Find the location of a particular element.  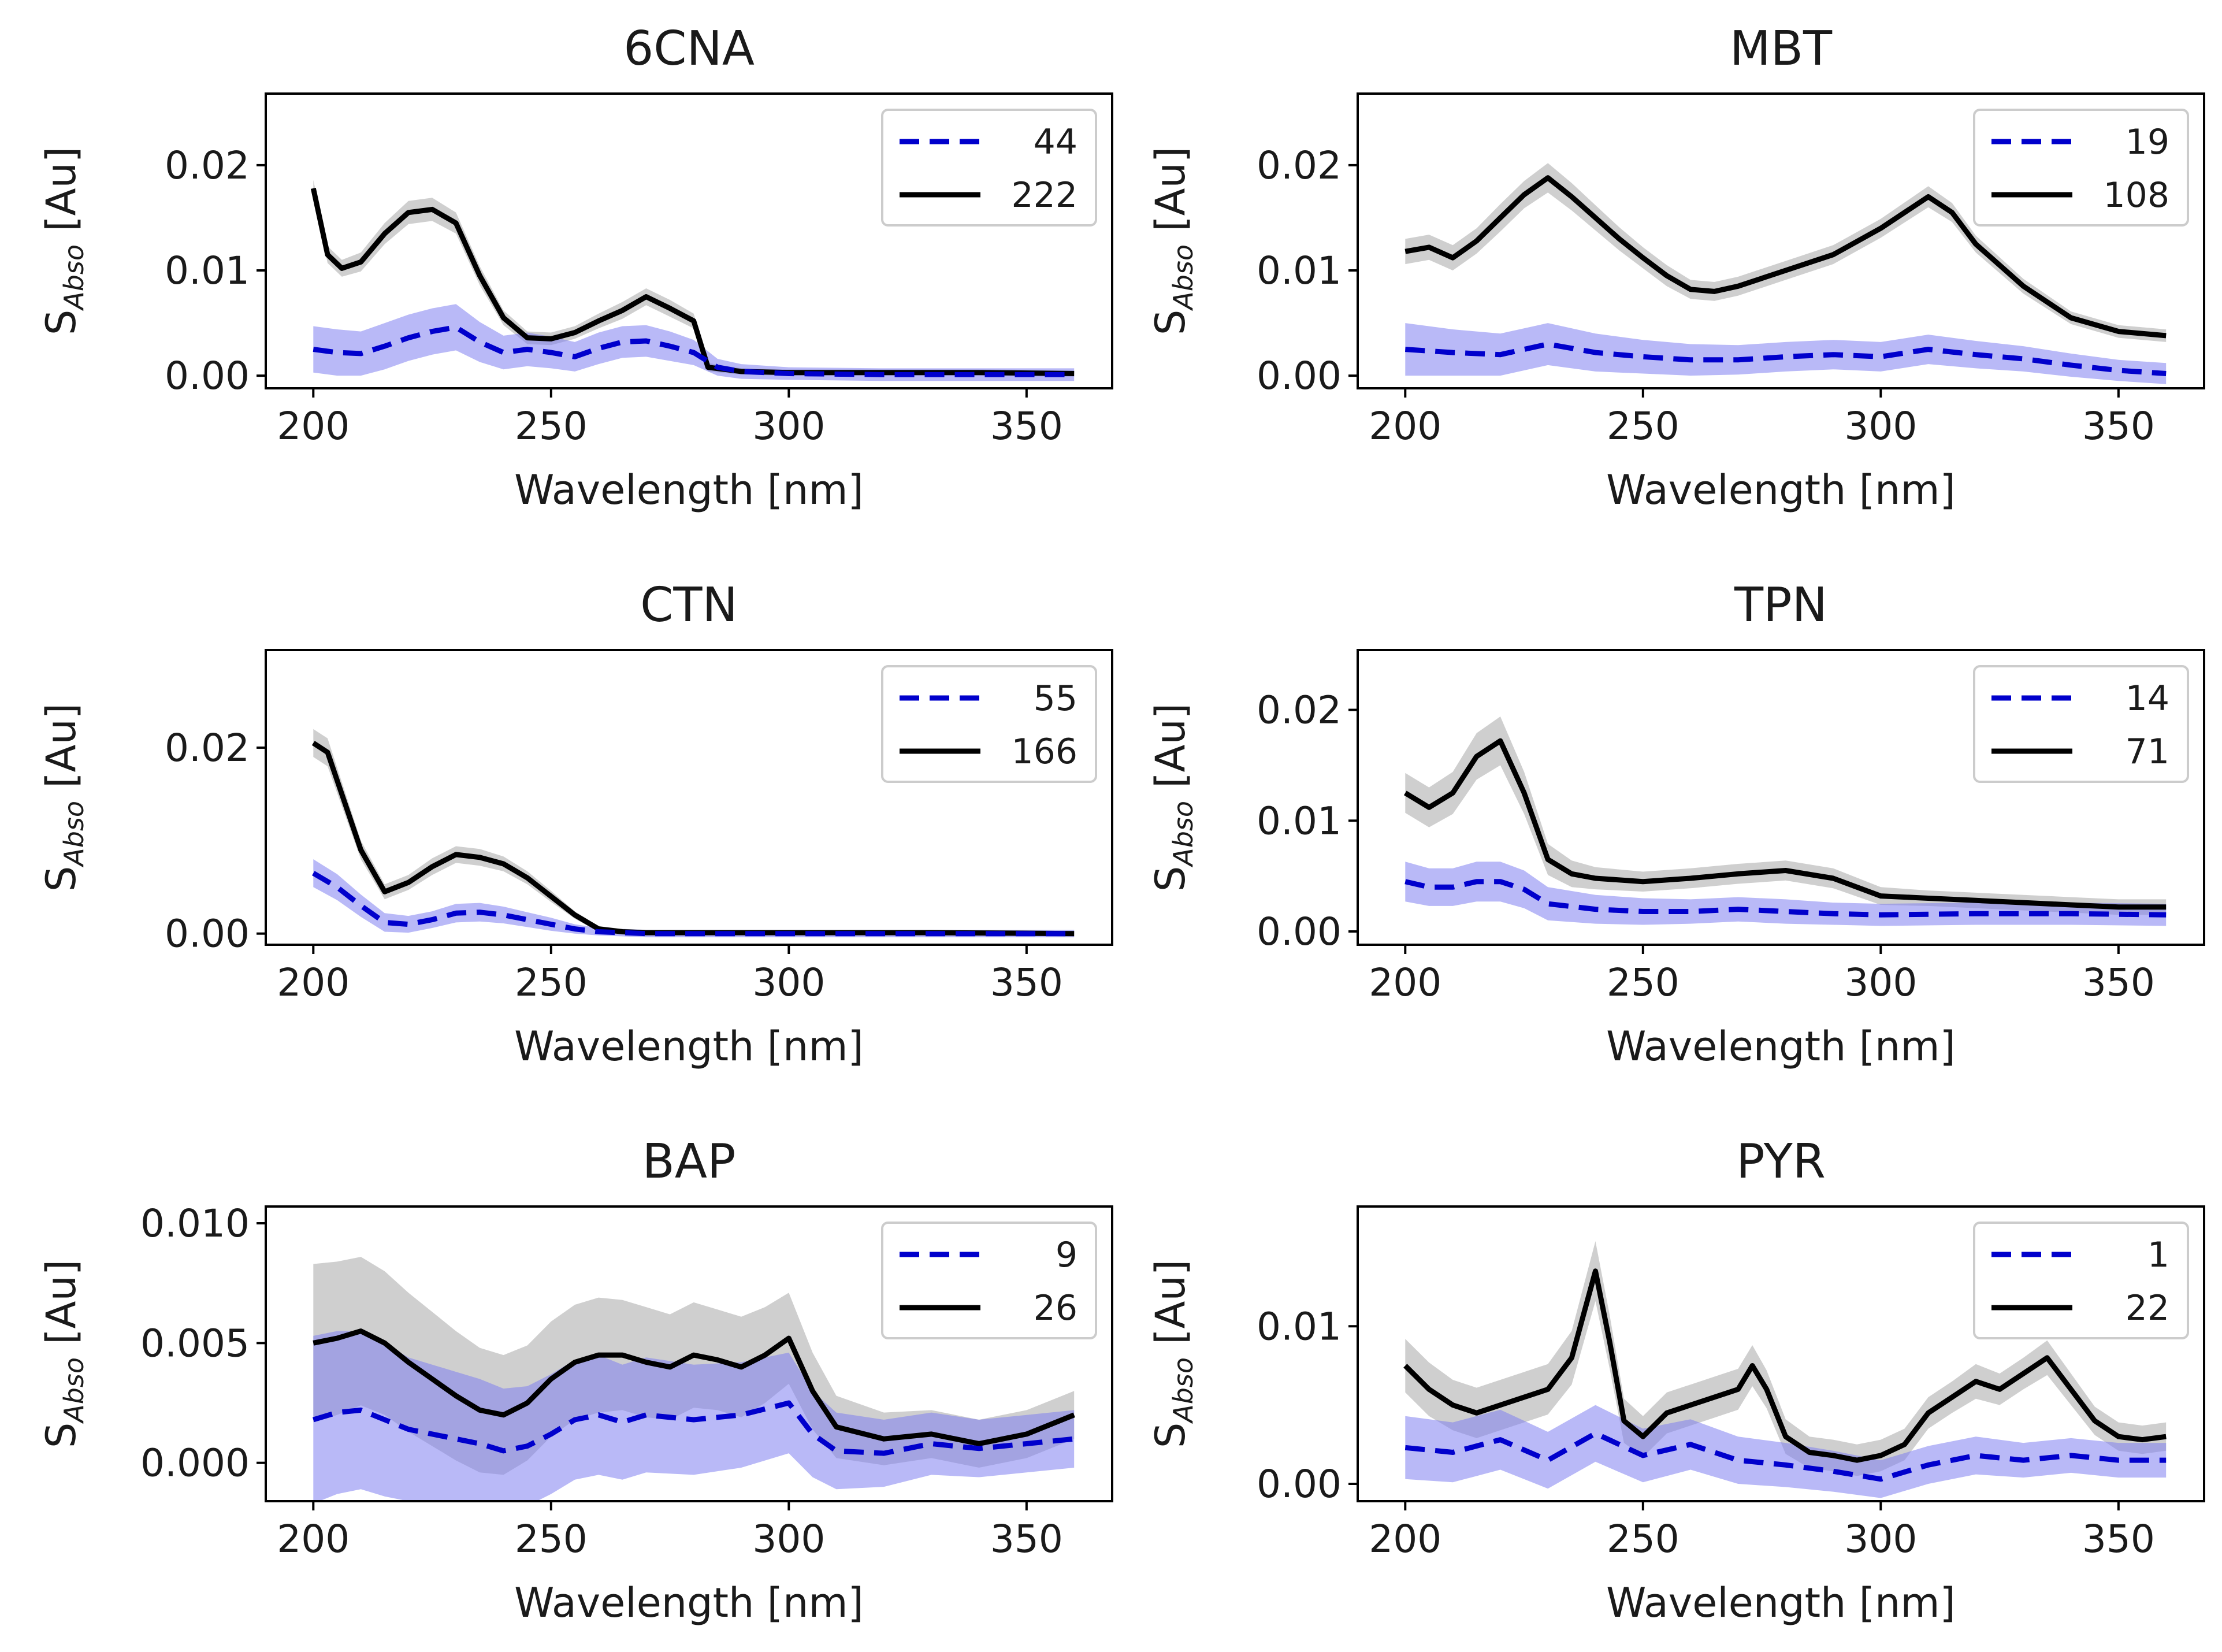

y-tick-label: 0.005 is located at coordinates (195, 1343).